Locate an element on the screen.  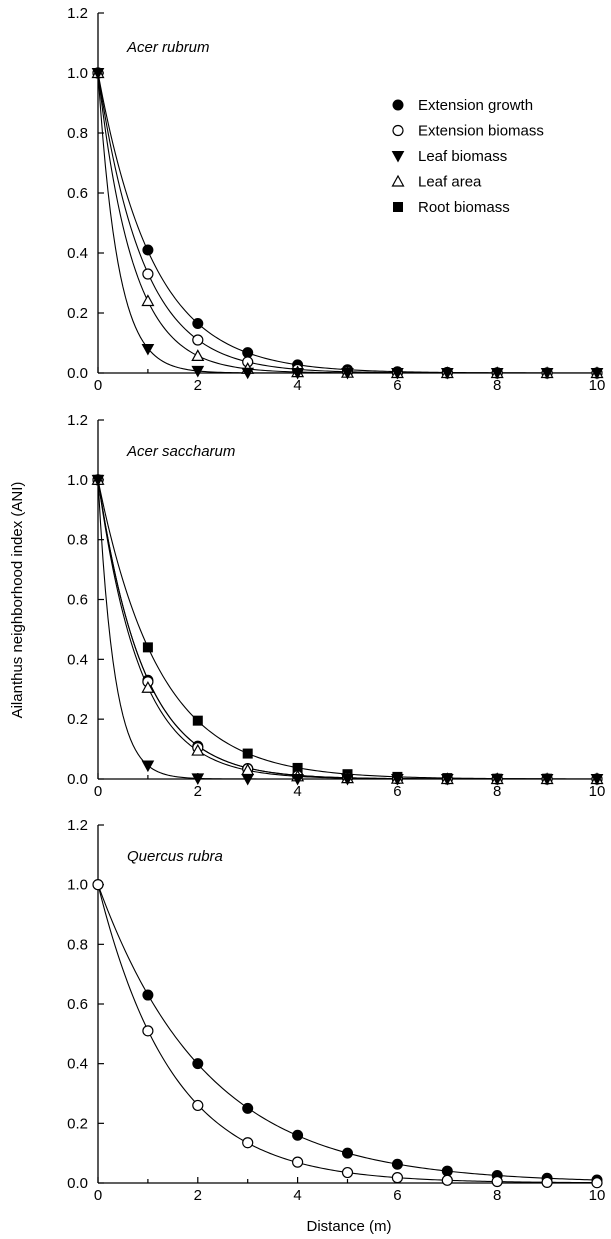
legend-label: Leaf area is located at coordinates (450, 182).